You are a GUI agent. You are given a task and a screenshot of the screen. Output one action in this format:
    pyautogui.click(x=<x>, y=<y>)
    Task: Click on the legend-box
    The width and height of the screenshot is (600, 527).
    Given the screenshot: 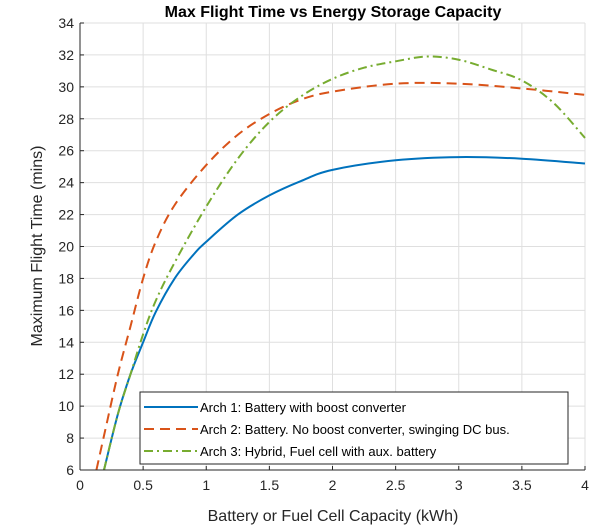 What is the action you would take?
    pyautogui.click(x=354, y=428)
    